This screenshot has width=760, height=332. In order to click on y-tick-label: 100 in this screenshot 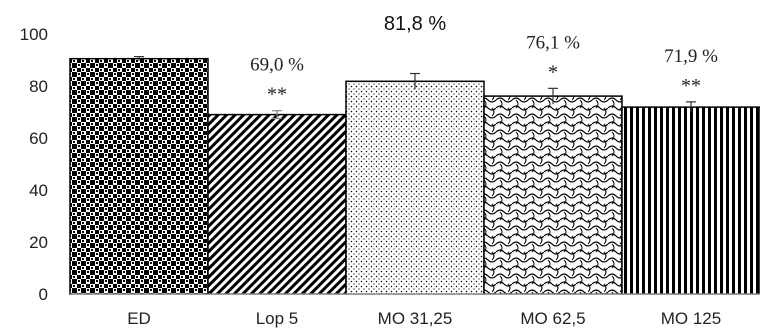, I will do `click(34, 34)`.